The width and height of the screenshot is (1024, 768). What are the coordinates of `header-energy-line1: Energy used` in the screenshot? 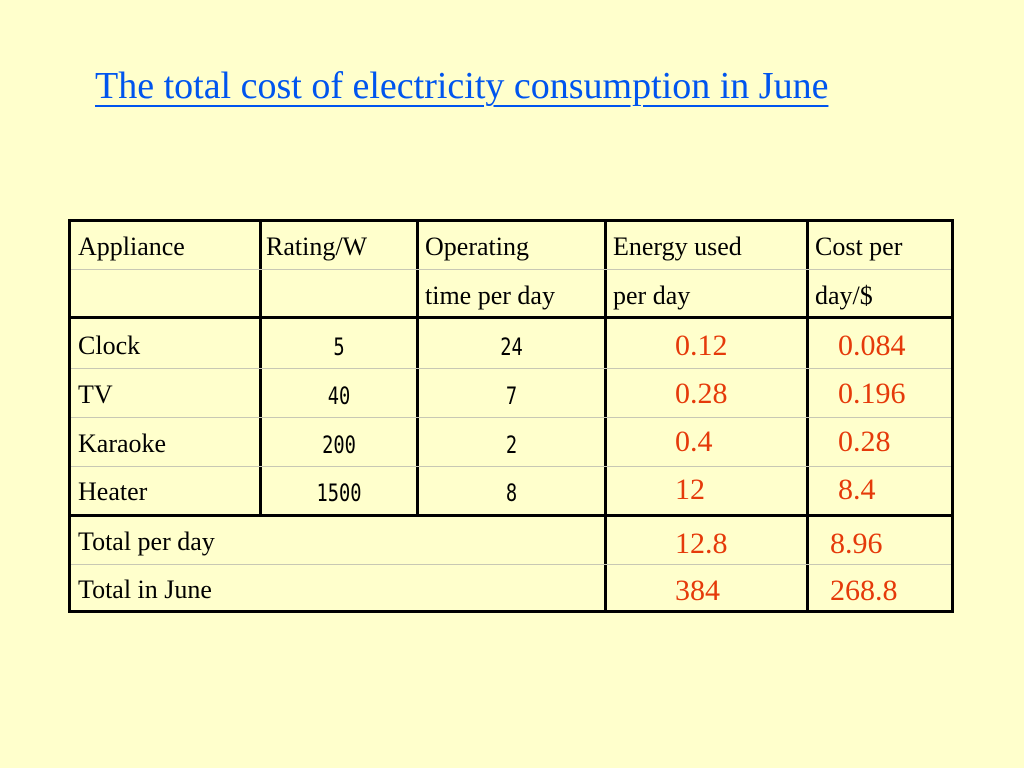 It's located at (677, 246).